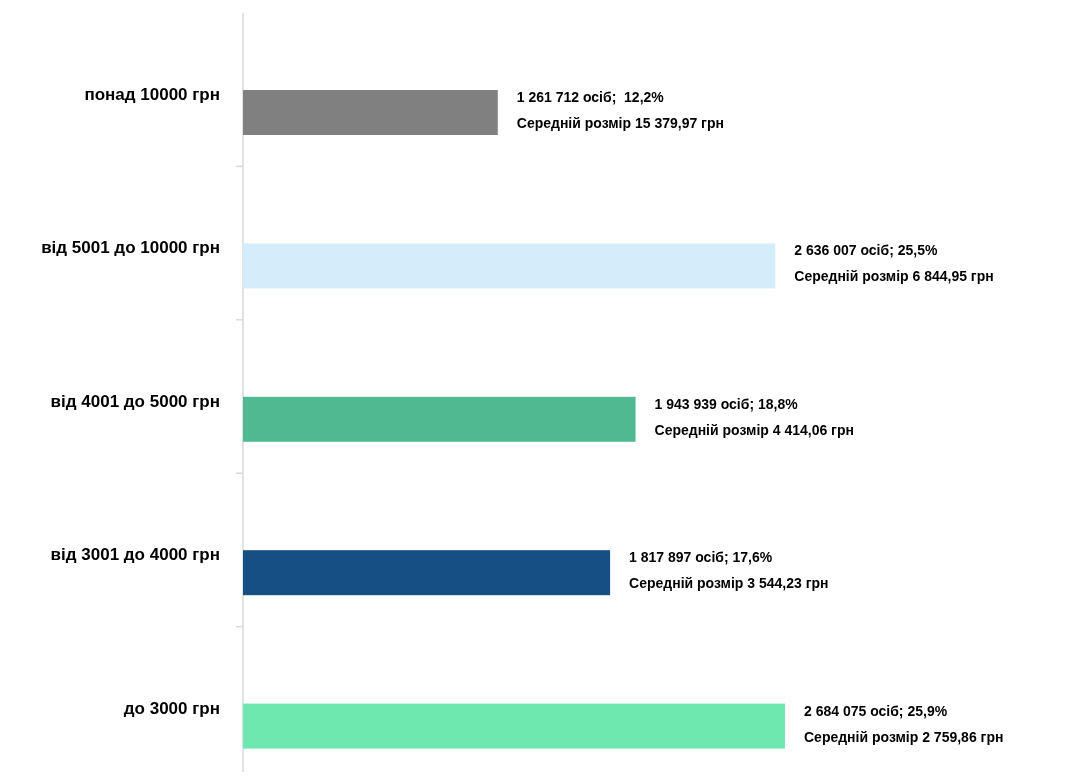  What do you see at coordinates (130, 248) in the screenshot?
I see `y-tick-label: від 5001 до 10000 грн` at bounding box center [130, 248].